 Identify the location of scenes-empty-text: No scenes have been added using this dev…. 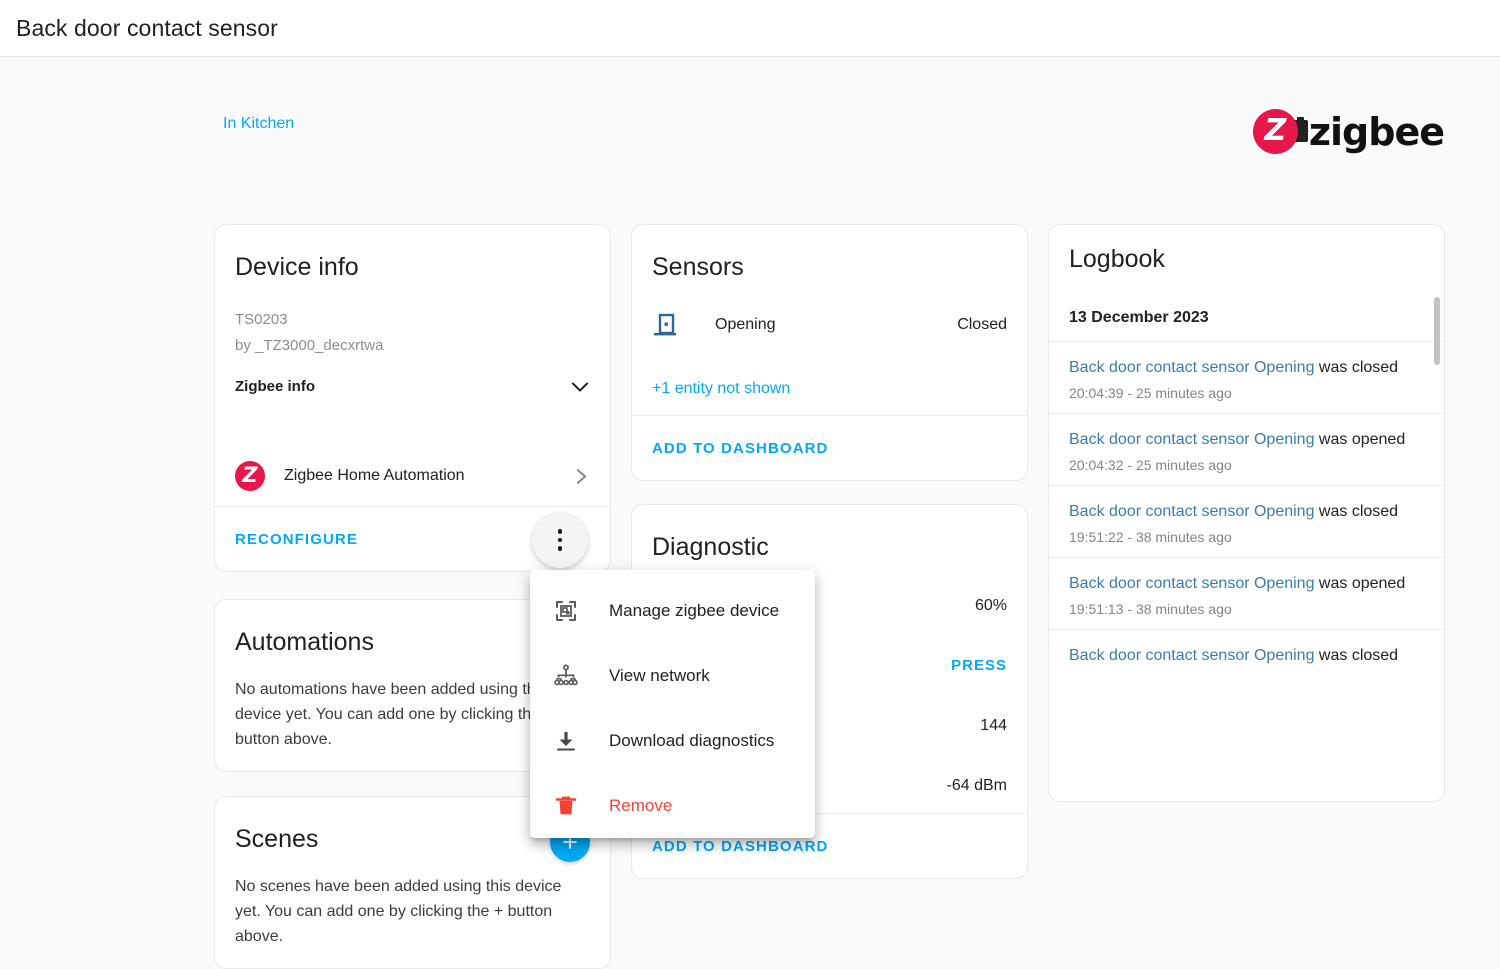
(398, 911).